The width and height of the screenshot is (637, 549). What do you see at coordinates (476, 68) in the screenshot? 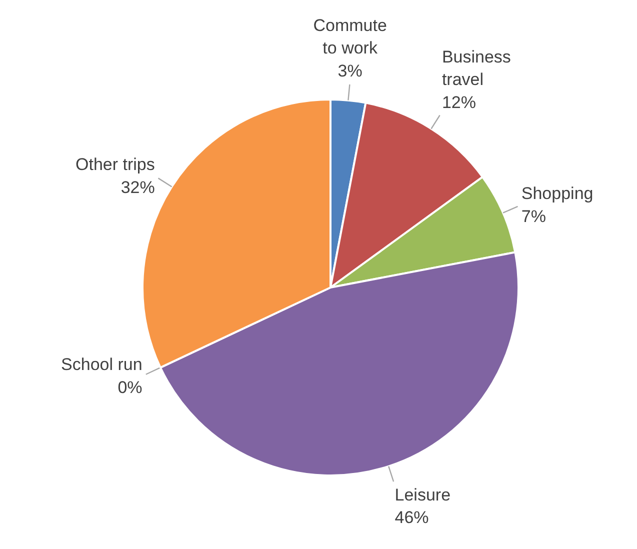
I see `slice-label: Business travel` at bounding box center [476, 68].